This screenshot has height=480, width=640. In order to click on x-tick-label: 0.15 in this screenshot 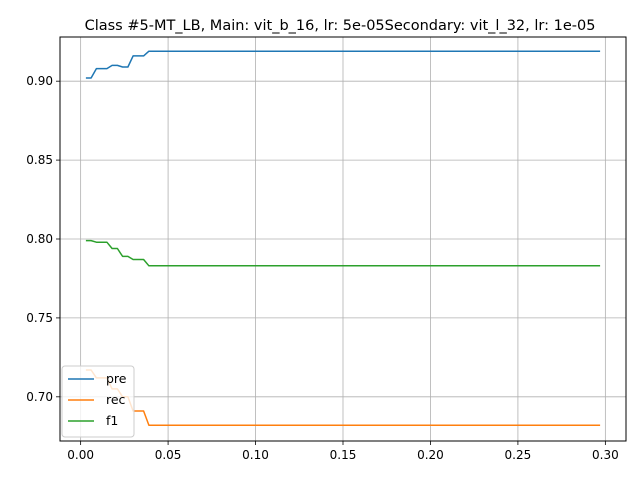, I will do `click(343, 455)`.